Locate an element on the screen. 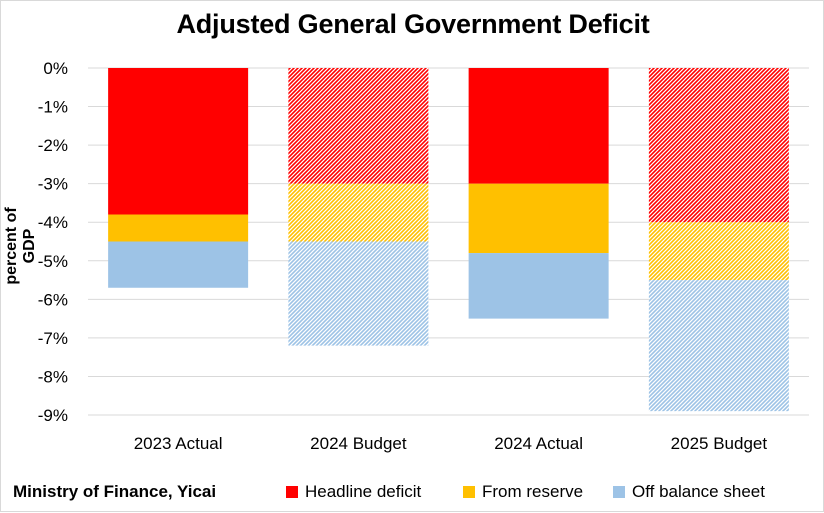 Image resolution: width=824 pixels, height=513 pixels. legend-label-off-balance-sheet: Off balance sheet is located at coordinates (698, 491).